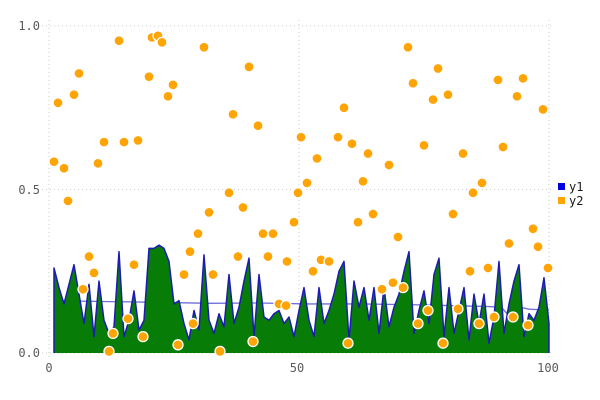 The width and height of the screenshot is (600, 400). I want to click on y2-legend-swatch-icon, so click(561, 200).